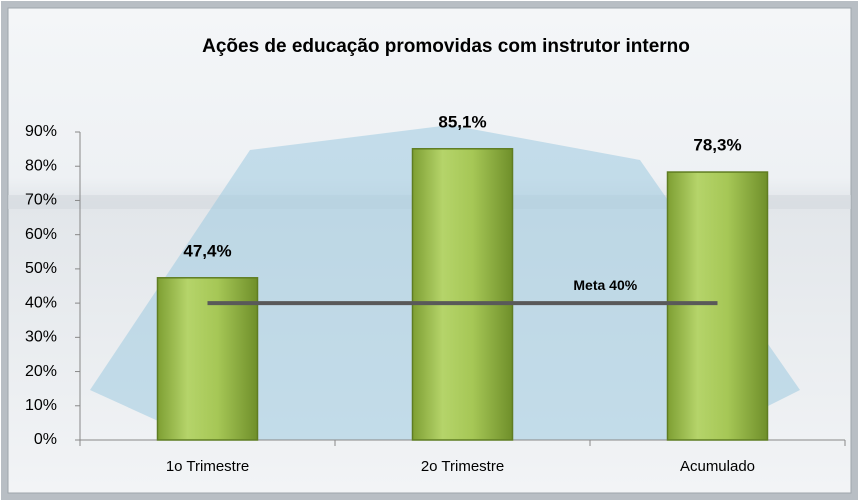  Describe the element at coordinates (717, 466) in the screenshot. I see `x-tick-label: Acumulado` at that location.